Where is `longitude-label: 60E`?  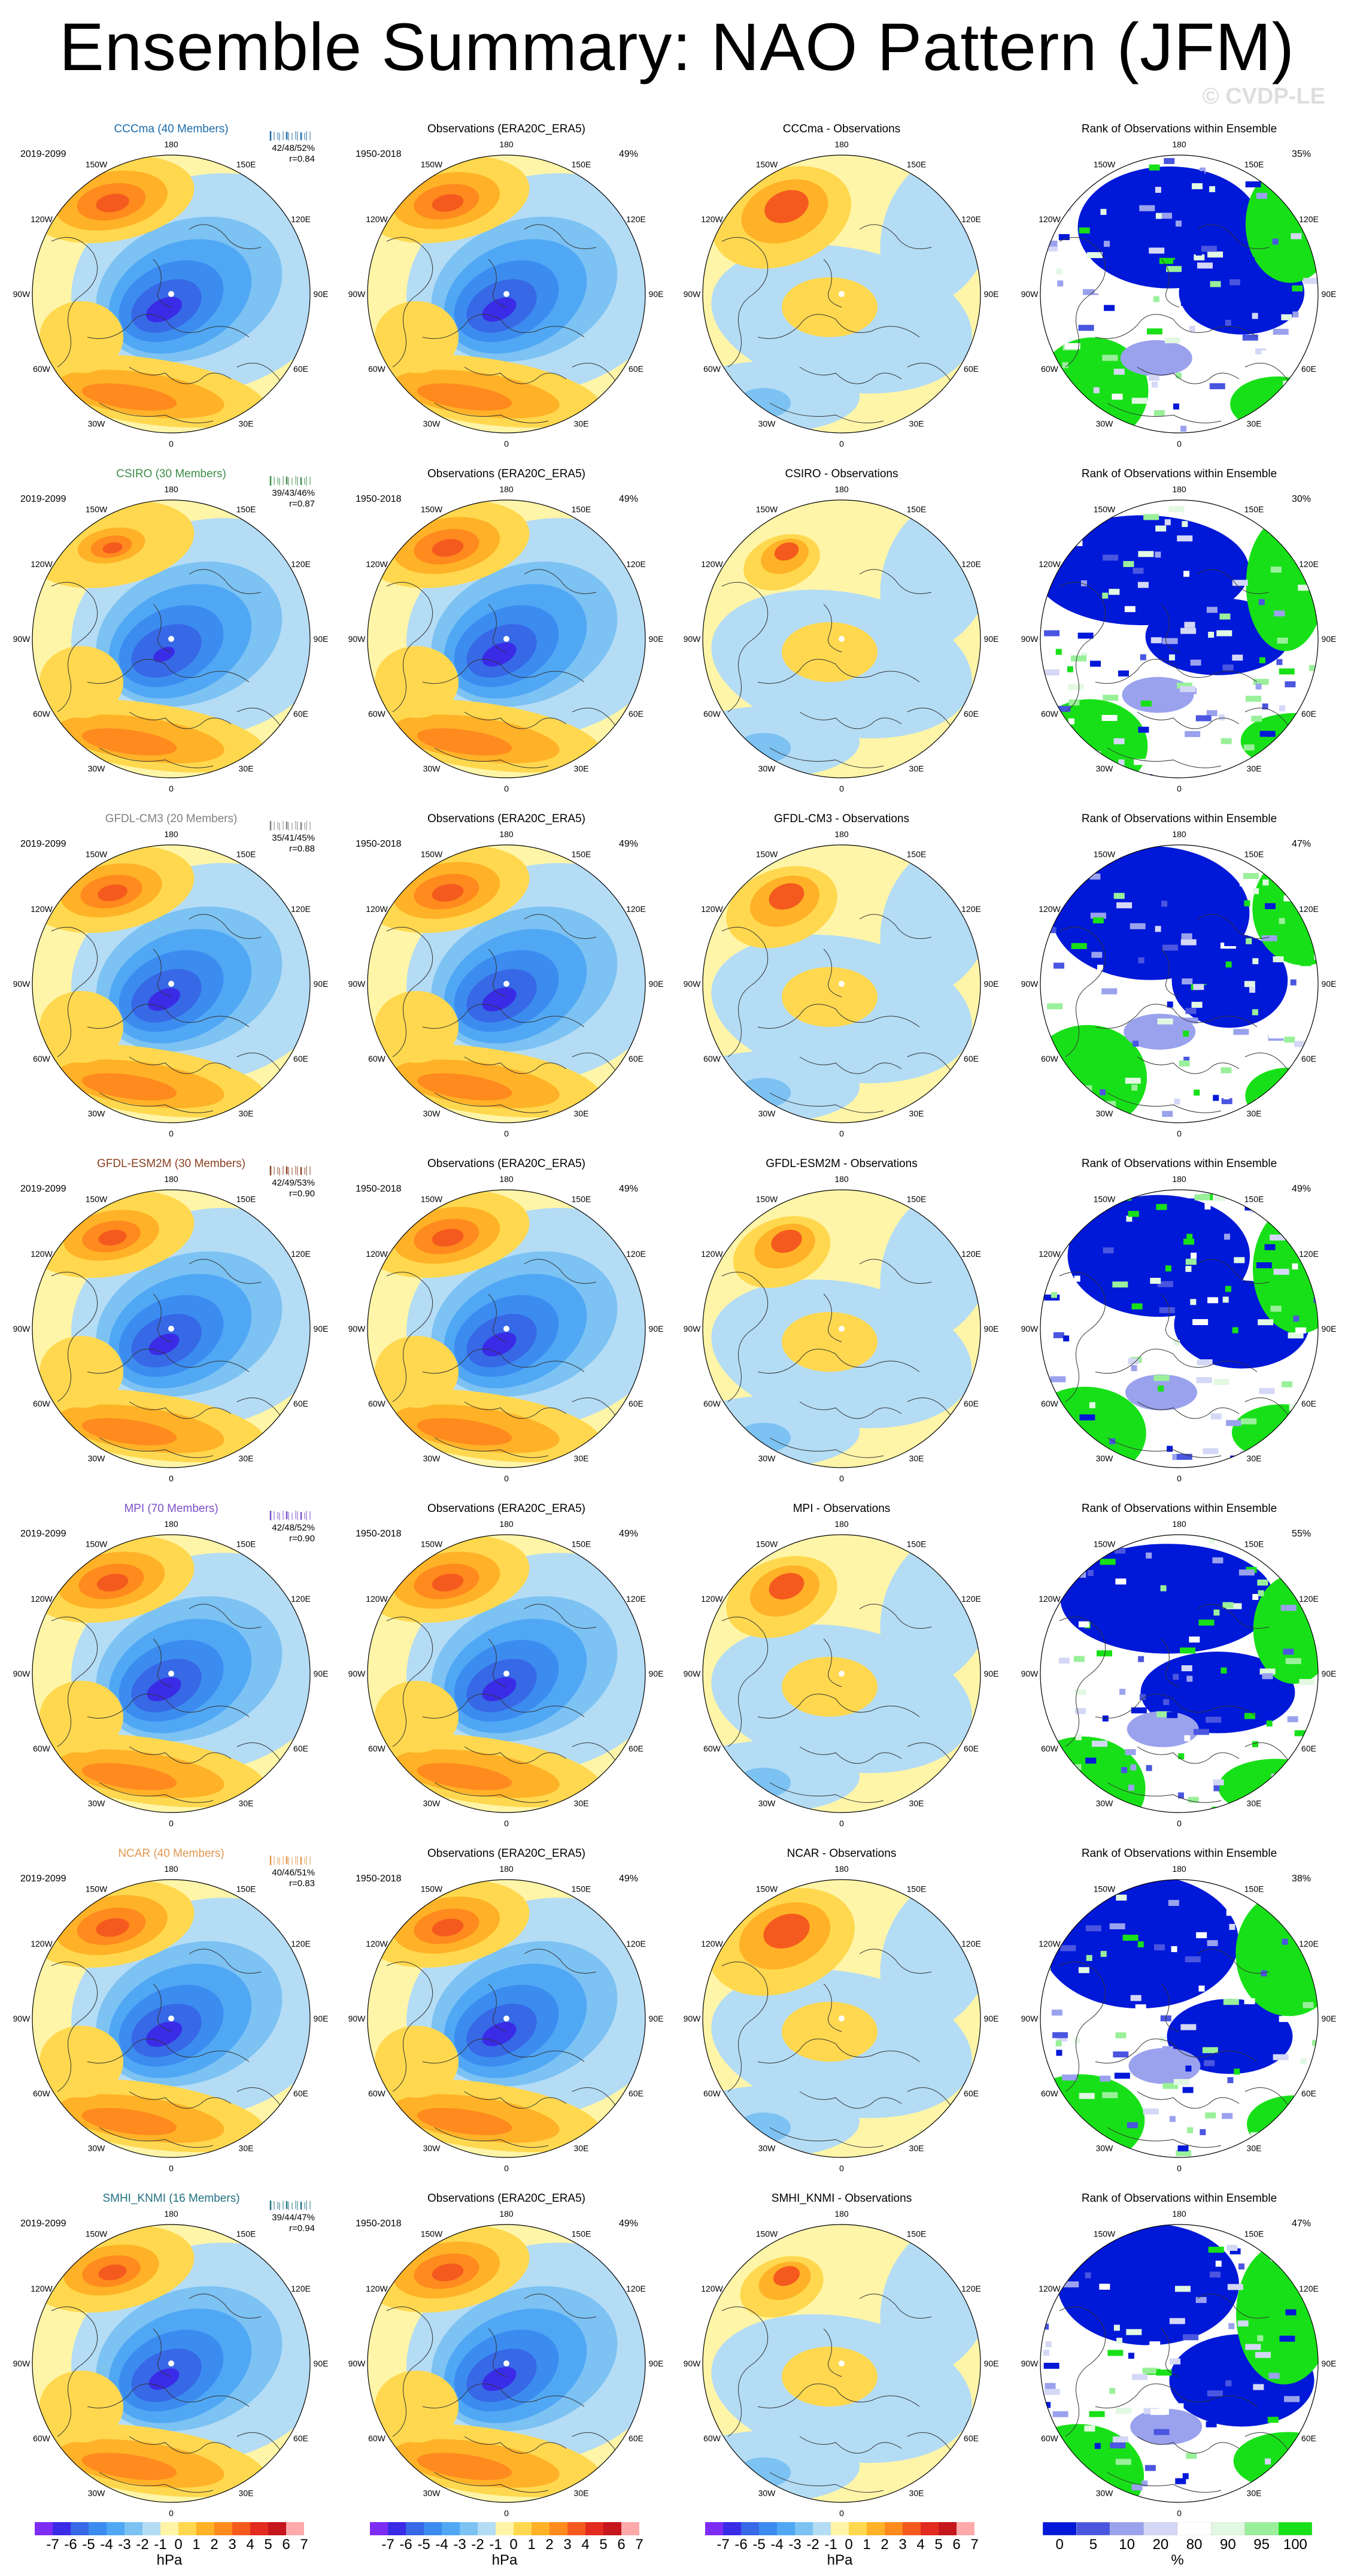 longitude-label: 60E is located at coordinates (636, 2093).